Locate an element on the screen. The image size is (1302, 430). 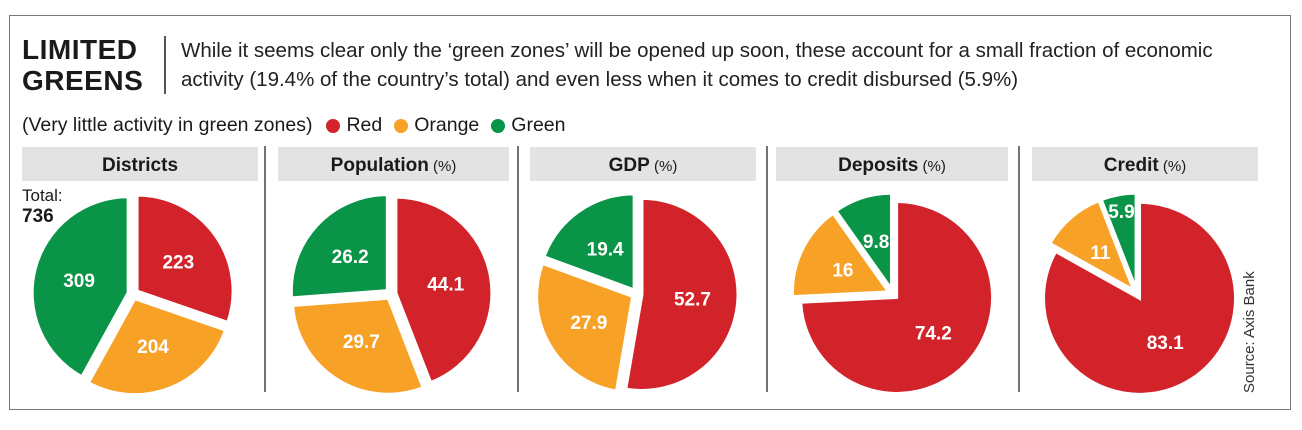
legend-item-red: Red is located at coordinates (354, 125).